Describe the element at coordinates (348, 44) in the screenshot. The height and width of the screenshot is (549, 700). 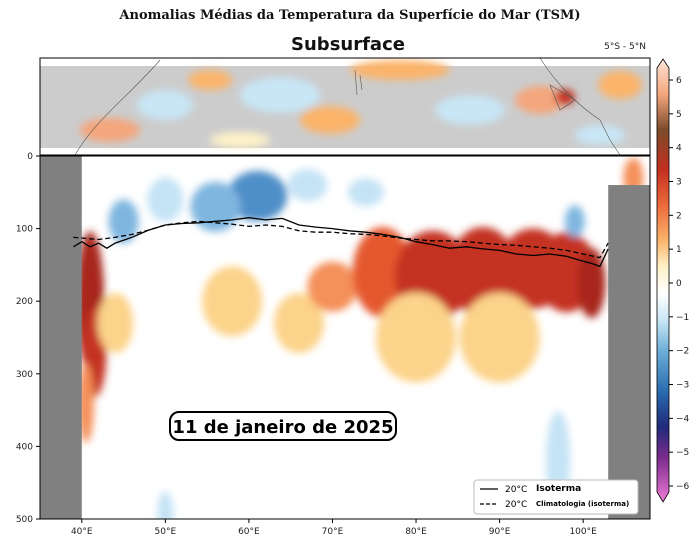
I see `chart-subtitle: Subsurface` at that location.